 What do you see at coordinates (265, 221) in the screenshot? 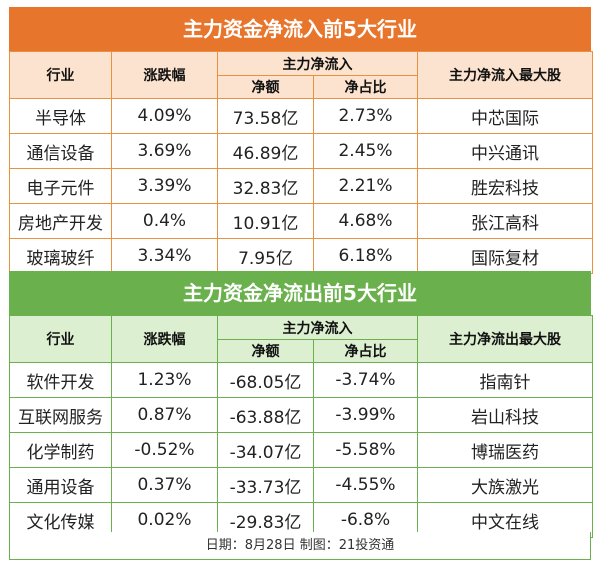
I see `cell-net: 10.91亿` at bounding box center [265, 221].